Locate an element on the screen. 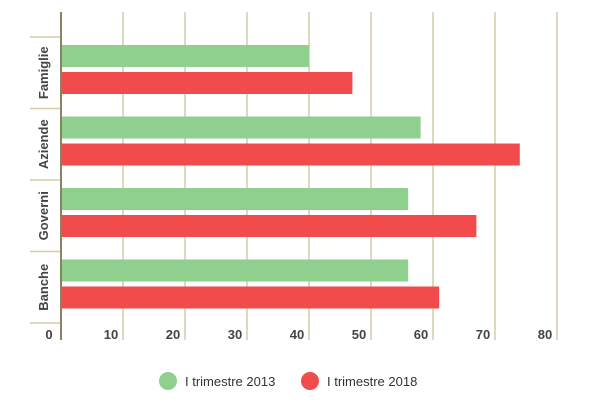 Image resolution: width=600 pixels, height=405 pixels. y-category-label: Banche is located at coordinates (43, 287).